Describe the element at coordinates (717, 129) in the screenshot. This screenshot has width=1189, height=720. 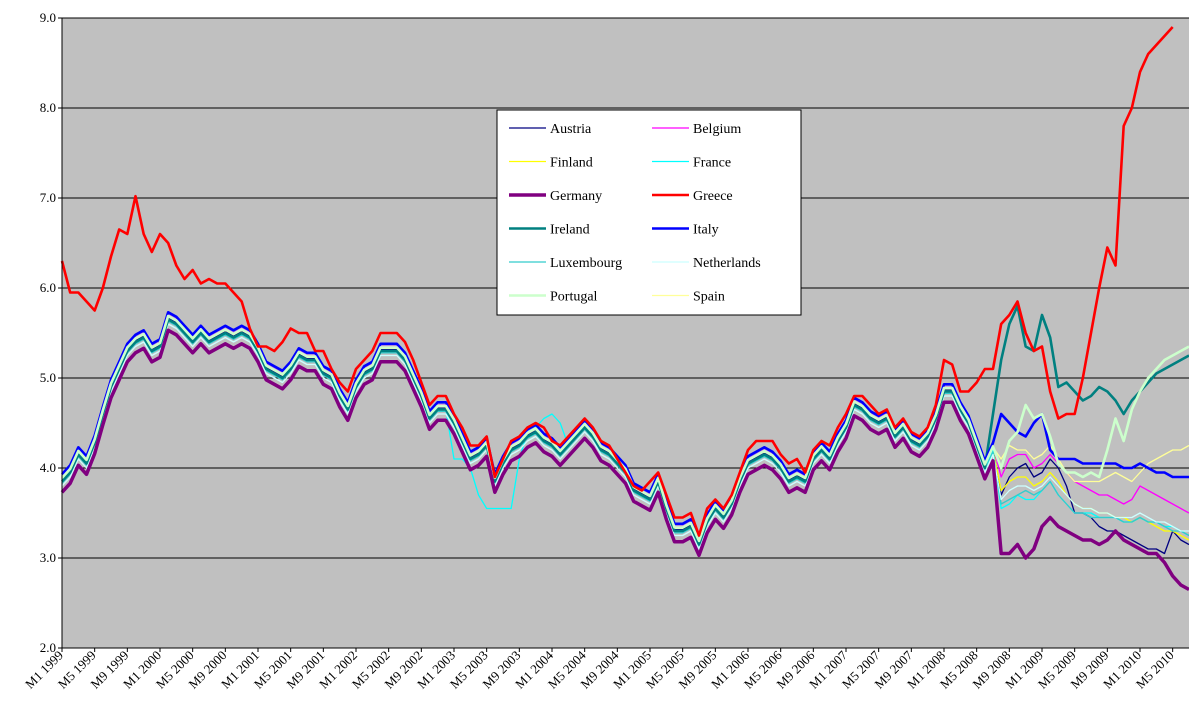
I see `legend-label-belgium: Belgium` at that location.